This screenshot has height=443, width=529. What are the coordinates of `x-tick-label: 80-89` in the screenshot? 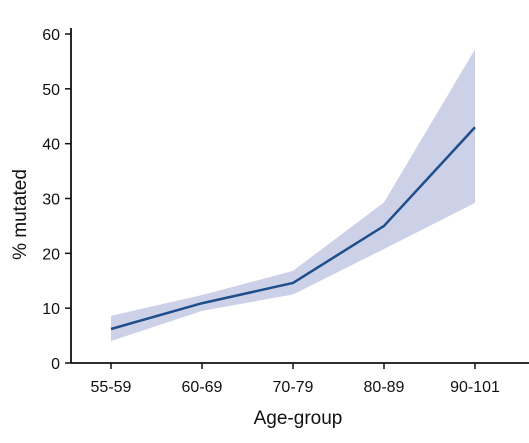 It's located at (384, 387).